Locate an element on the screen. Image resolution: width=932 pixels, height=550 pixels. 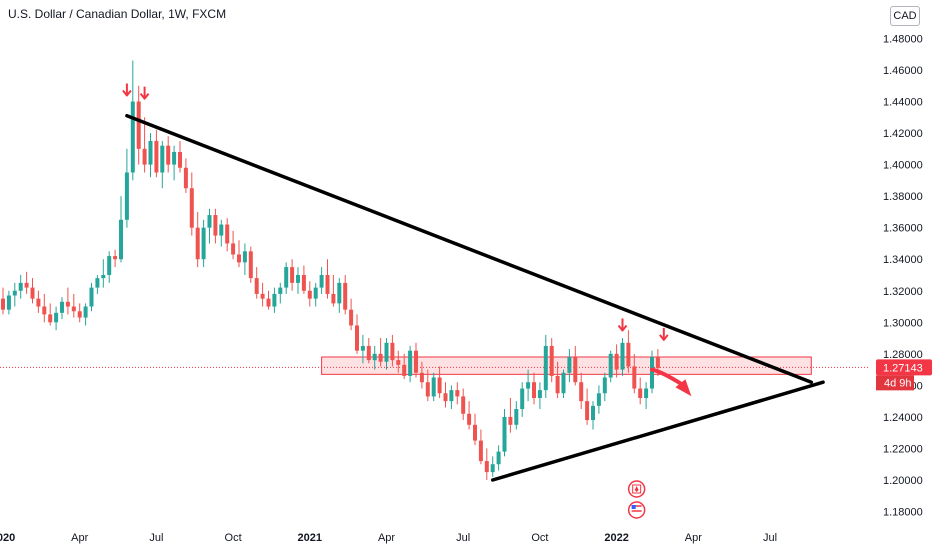
ascending-trendline is located at coordinates (657, 431).